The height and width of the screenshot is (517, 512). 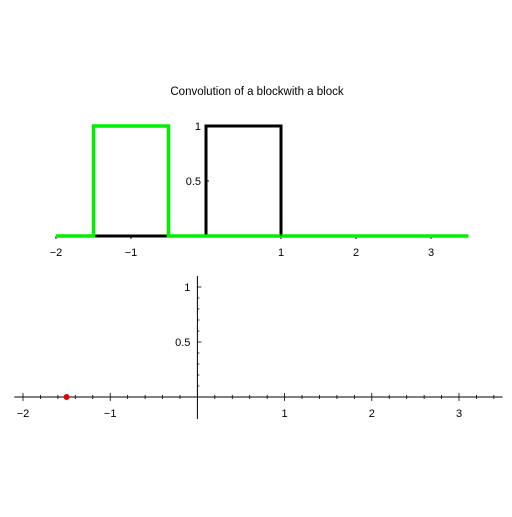 What do you see at coordinates (372, 414) in the screenshot?
I see `bottom-x-tick-label: 2` at bounding box center [372, 414].